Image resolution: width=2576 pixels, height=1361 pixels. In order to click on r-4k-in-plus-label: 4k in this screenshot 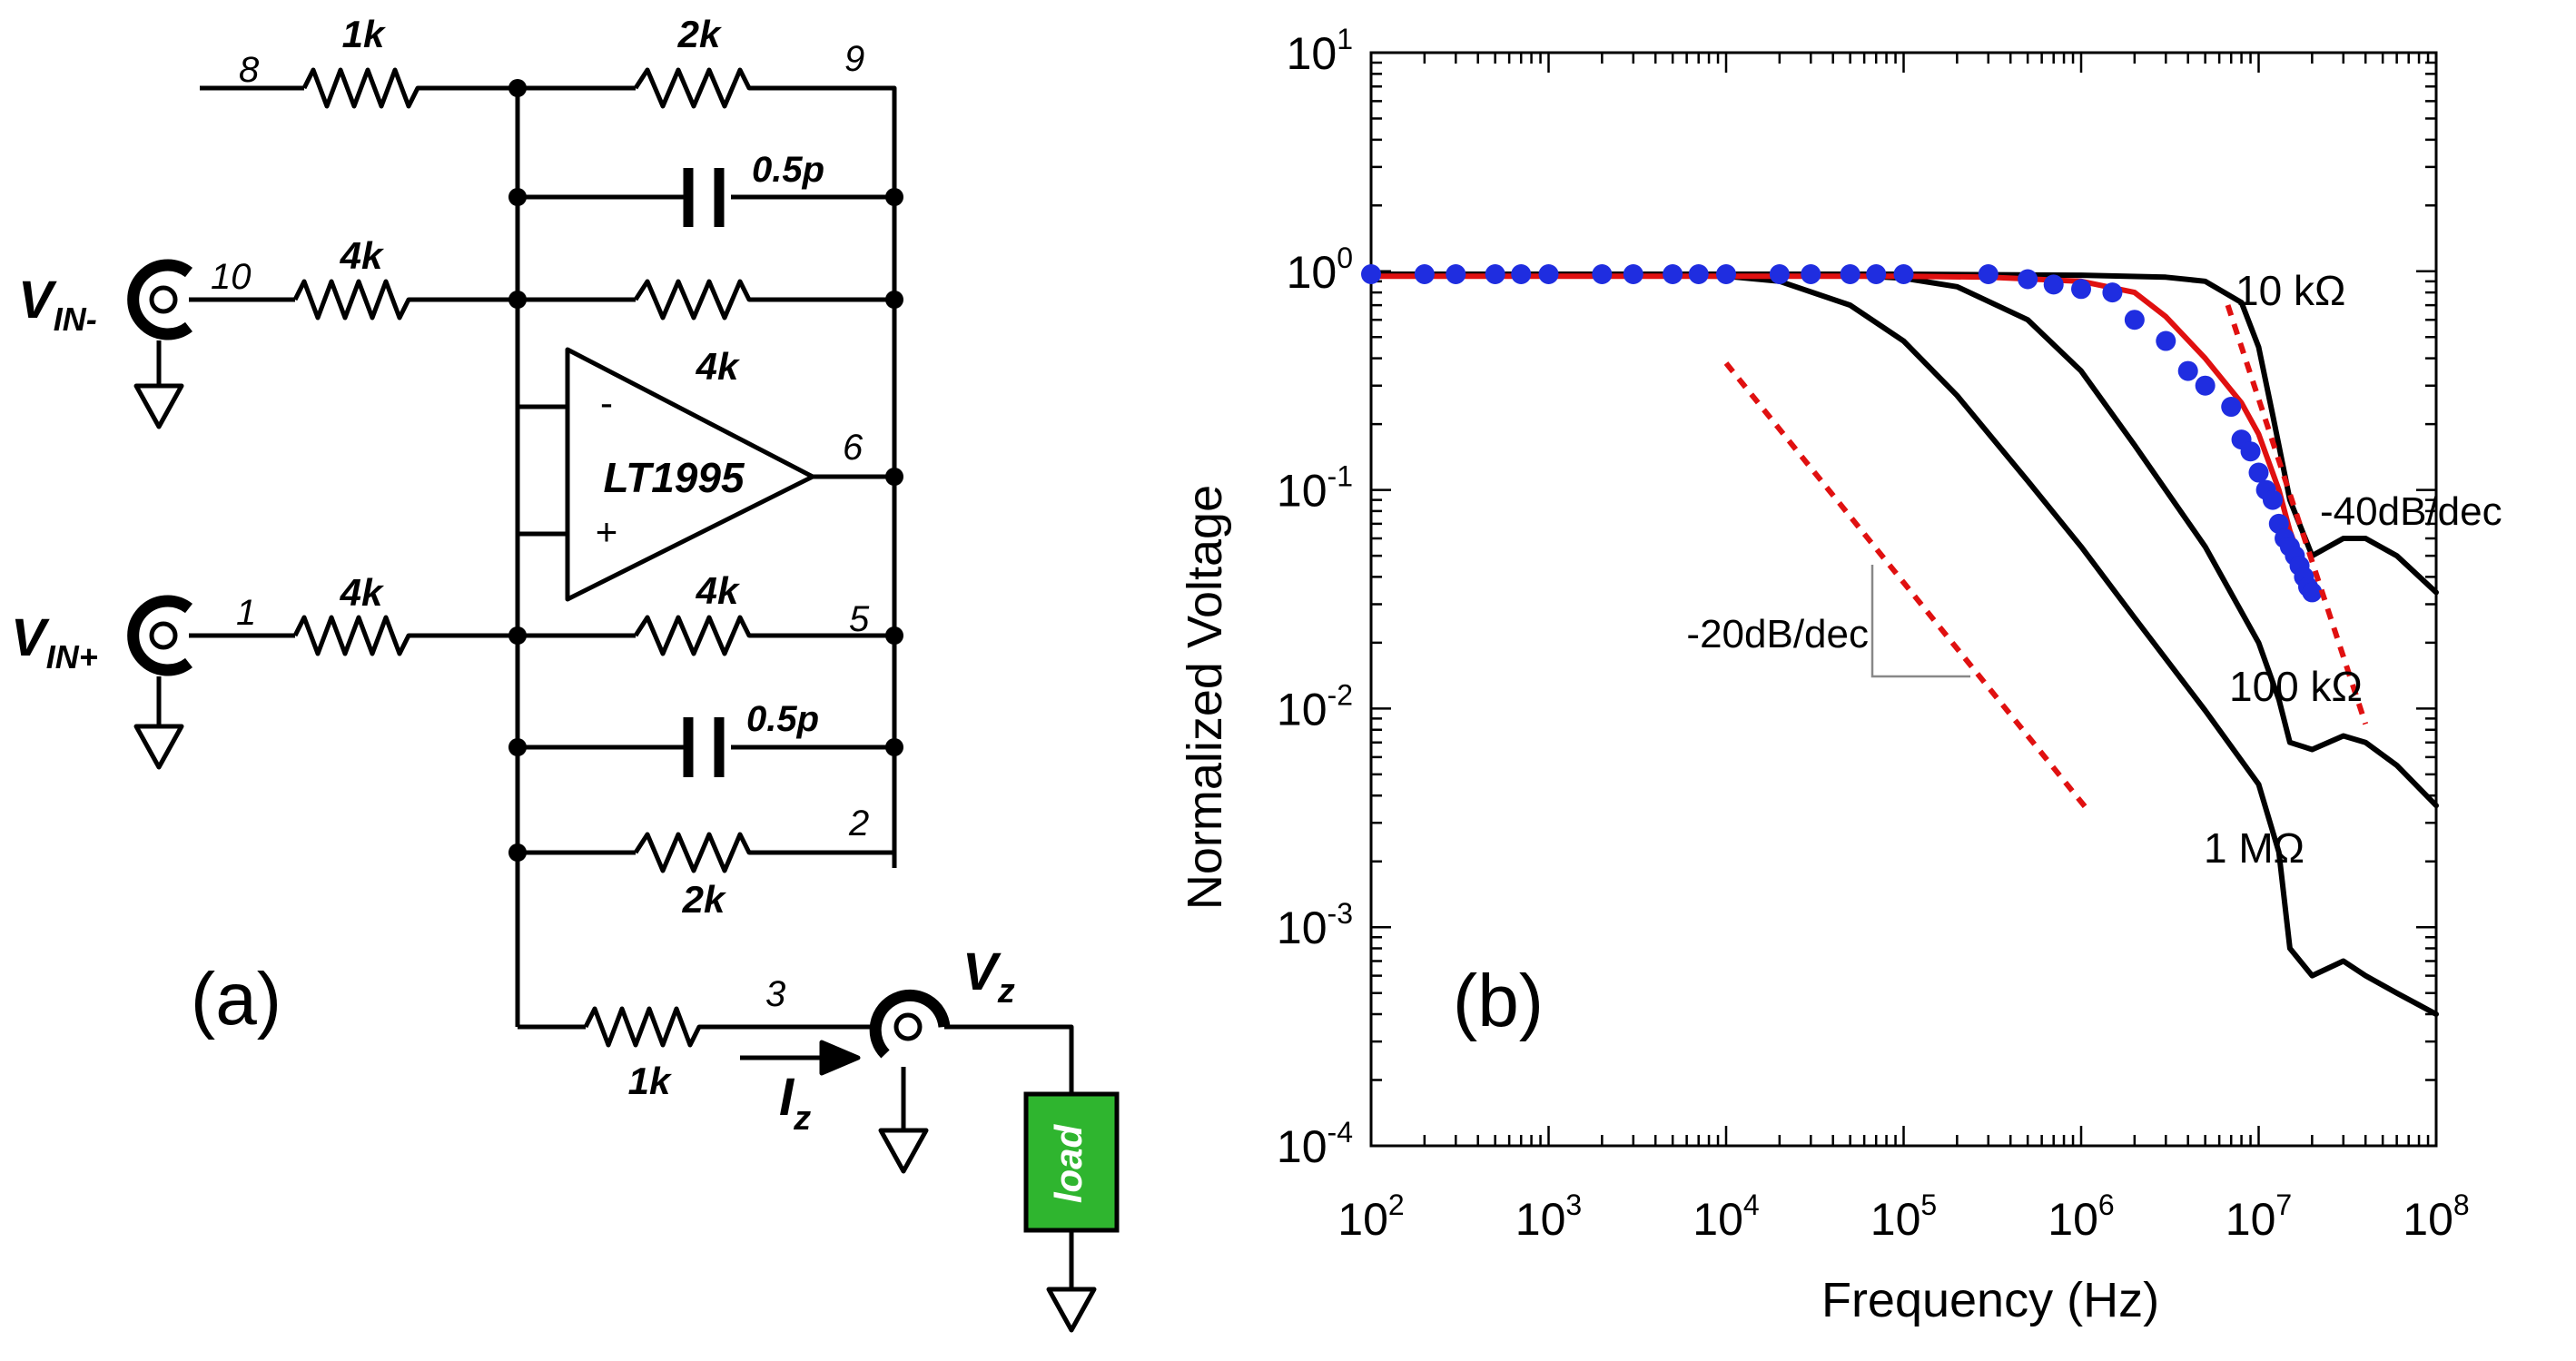, I will do `click(362, 592)`.